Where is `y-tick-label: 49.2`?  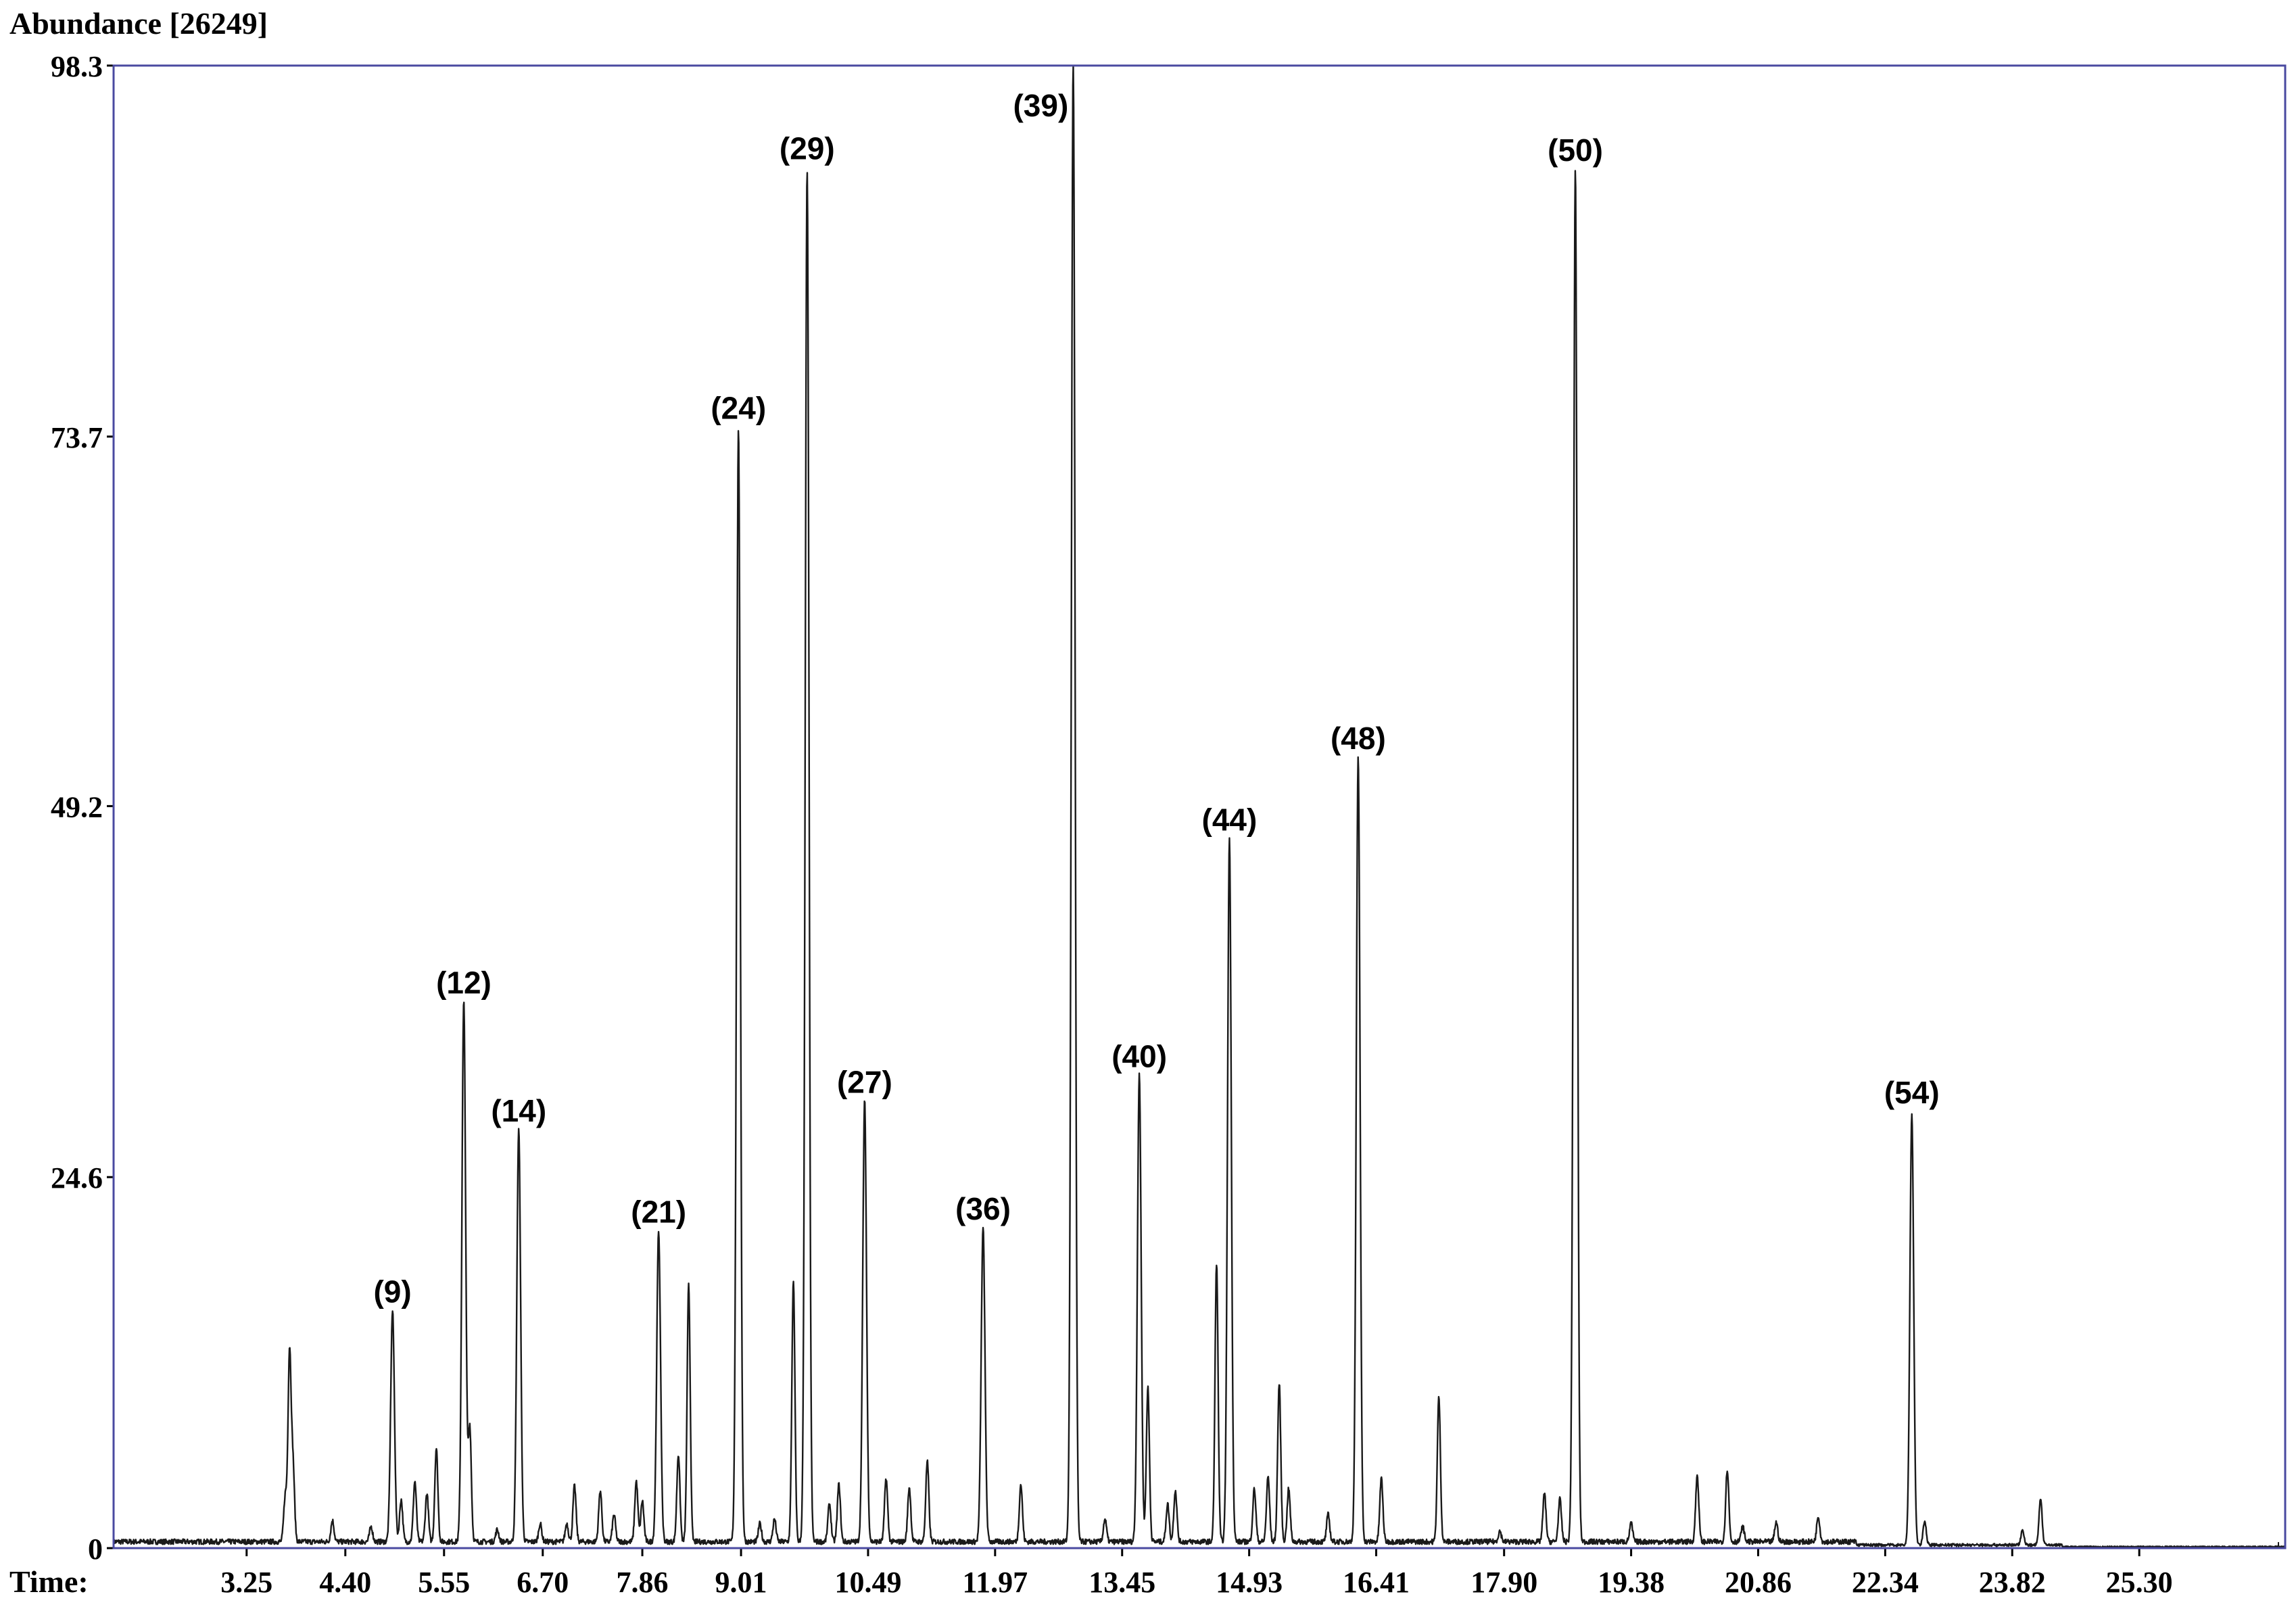 y-tick-label: 49.2 is located at coordinates (77, 806).